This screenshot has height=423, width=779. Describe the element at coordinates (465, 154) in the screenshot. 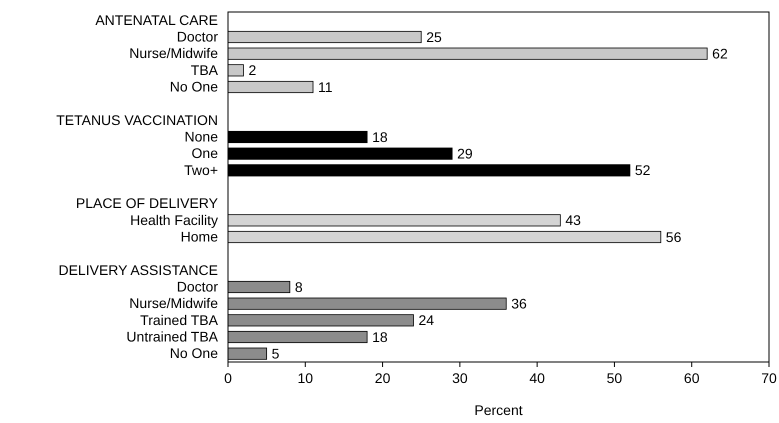

I see `data-label: 29` at that location.